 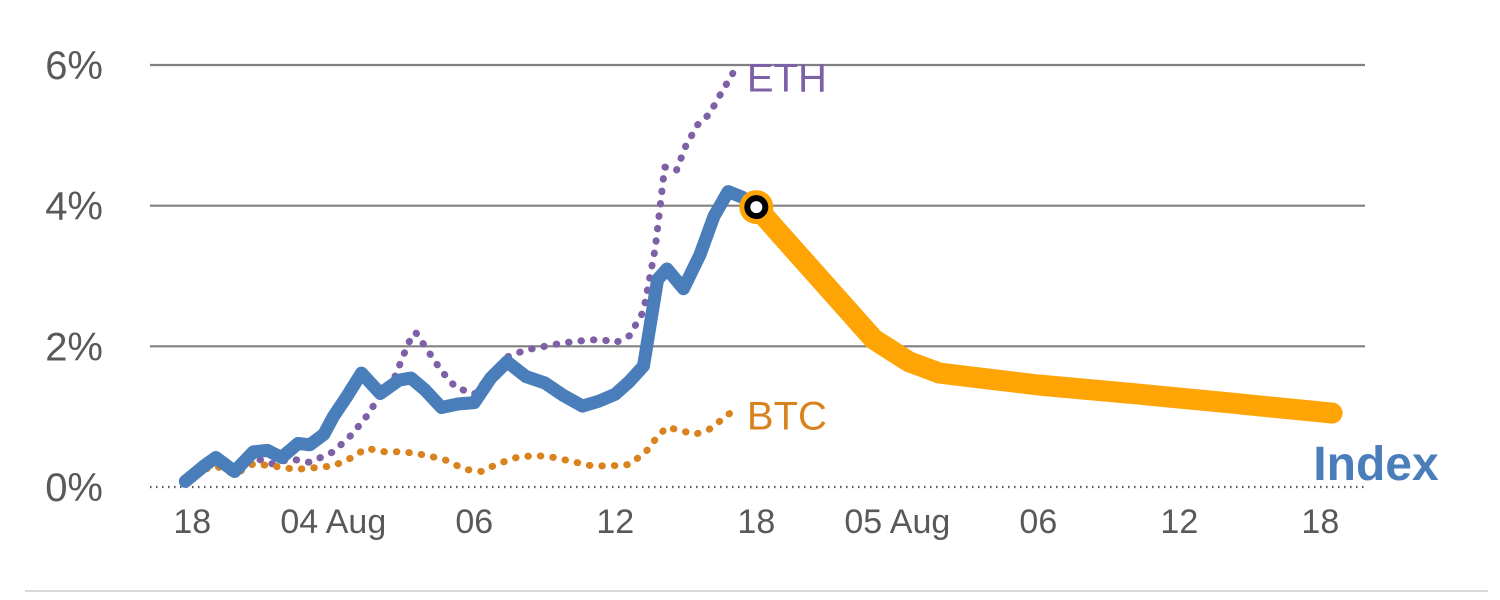 What do you see at coordinates (74, 66) in the screenshot?
I see `y-axis-tick-label: 6%` at bounding box center [74, 66].